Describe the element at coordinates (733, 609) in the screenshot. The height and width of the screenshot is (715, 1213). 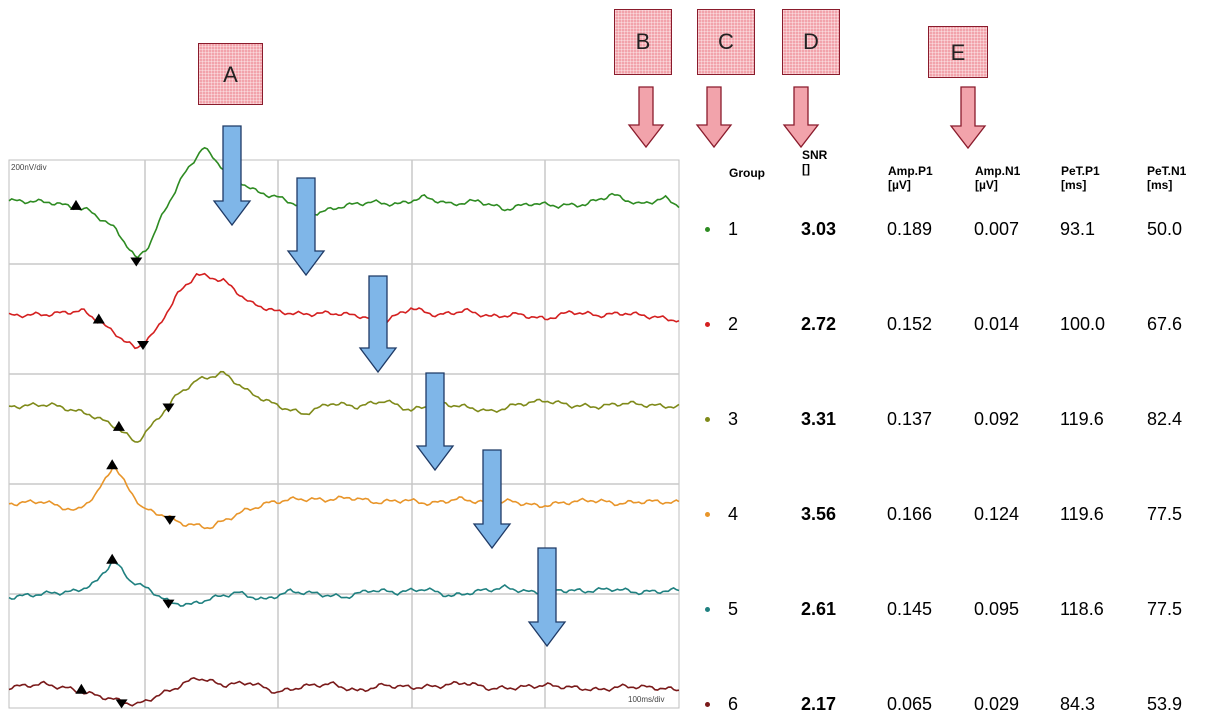
I see `cell-group: 5` at that location.